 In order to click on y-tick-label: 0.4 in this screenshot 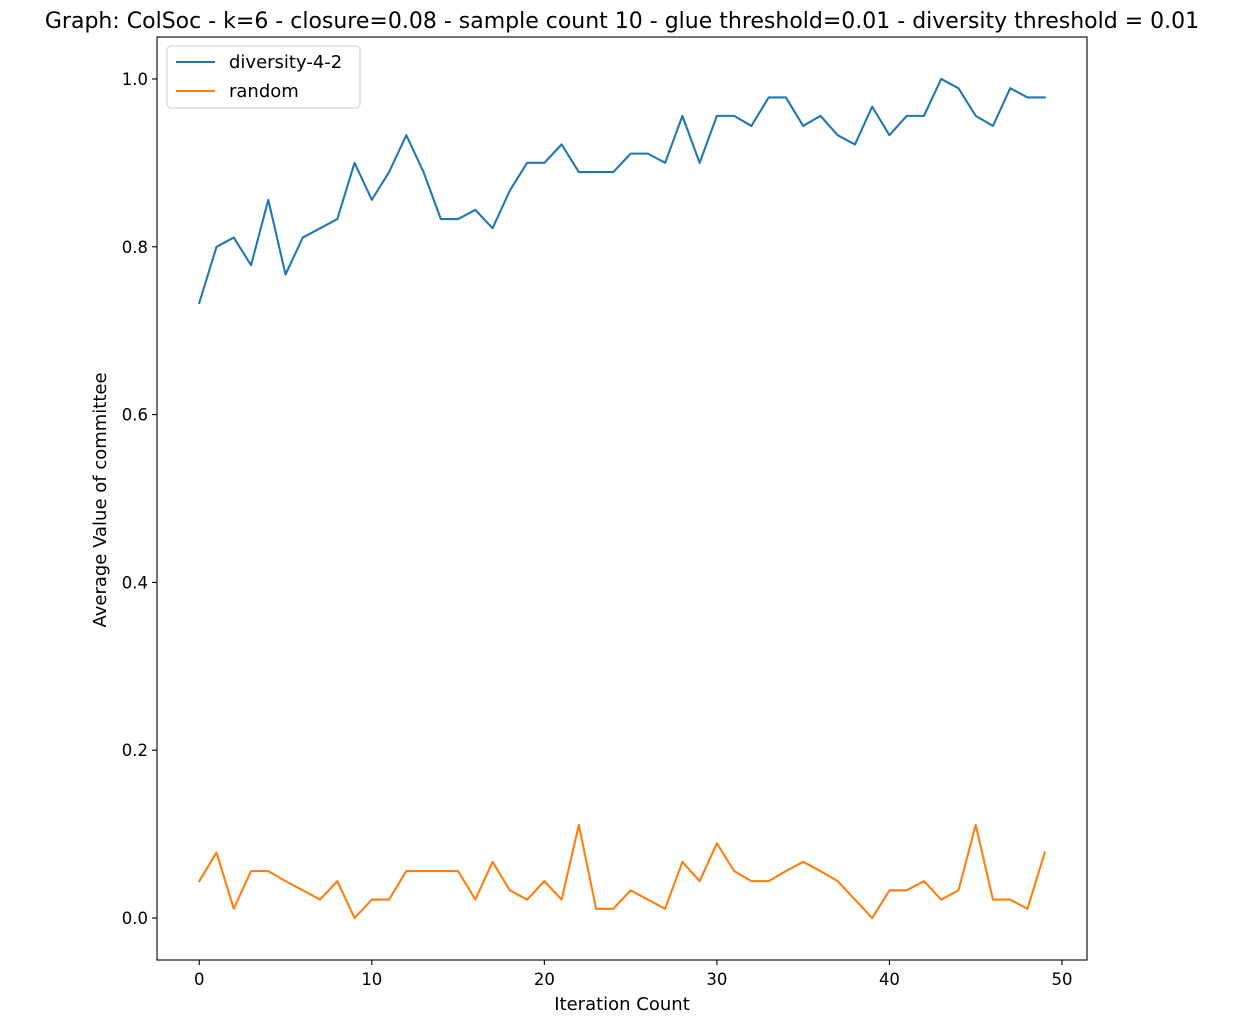, I will do `click(135, 582)`.